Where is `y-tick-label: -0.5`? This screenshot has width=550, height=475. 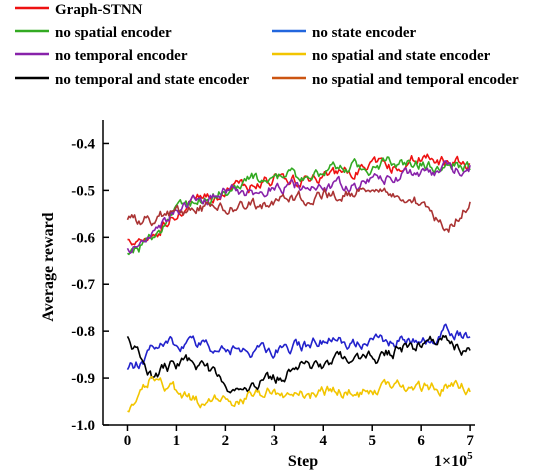 y-tick-label: -0.5 is located at coordinates (83, 191).